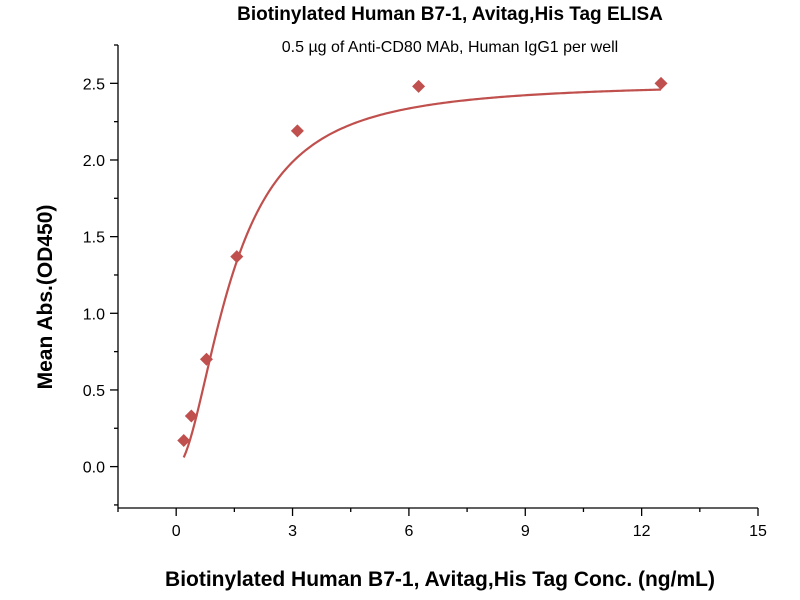  What do you see at coordinates (45, 297) in the screenshot?
I see `y-axis-label: Mean Abs.(OD450)` at bounding box center [45, 297].